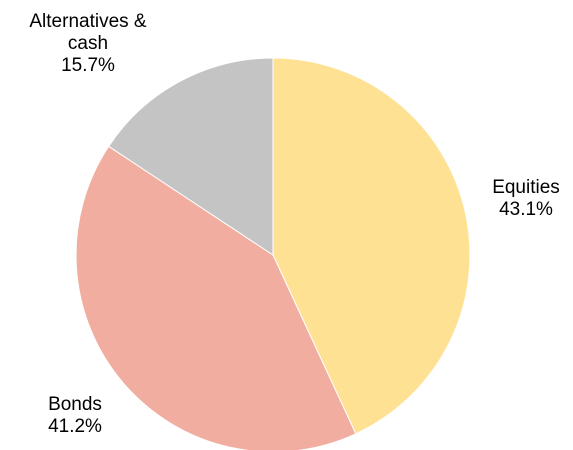  I want to click on slice-name-label: Bonds, so click(75, 404).